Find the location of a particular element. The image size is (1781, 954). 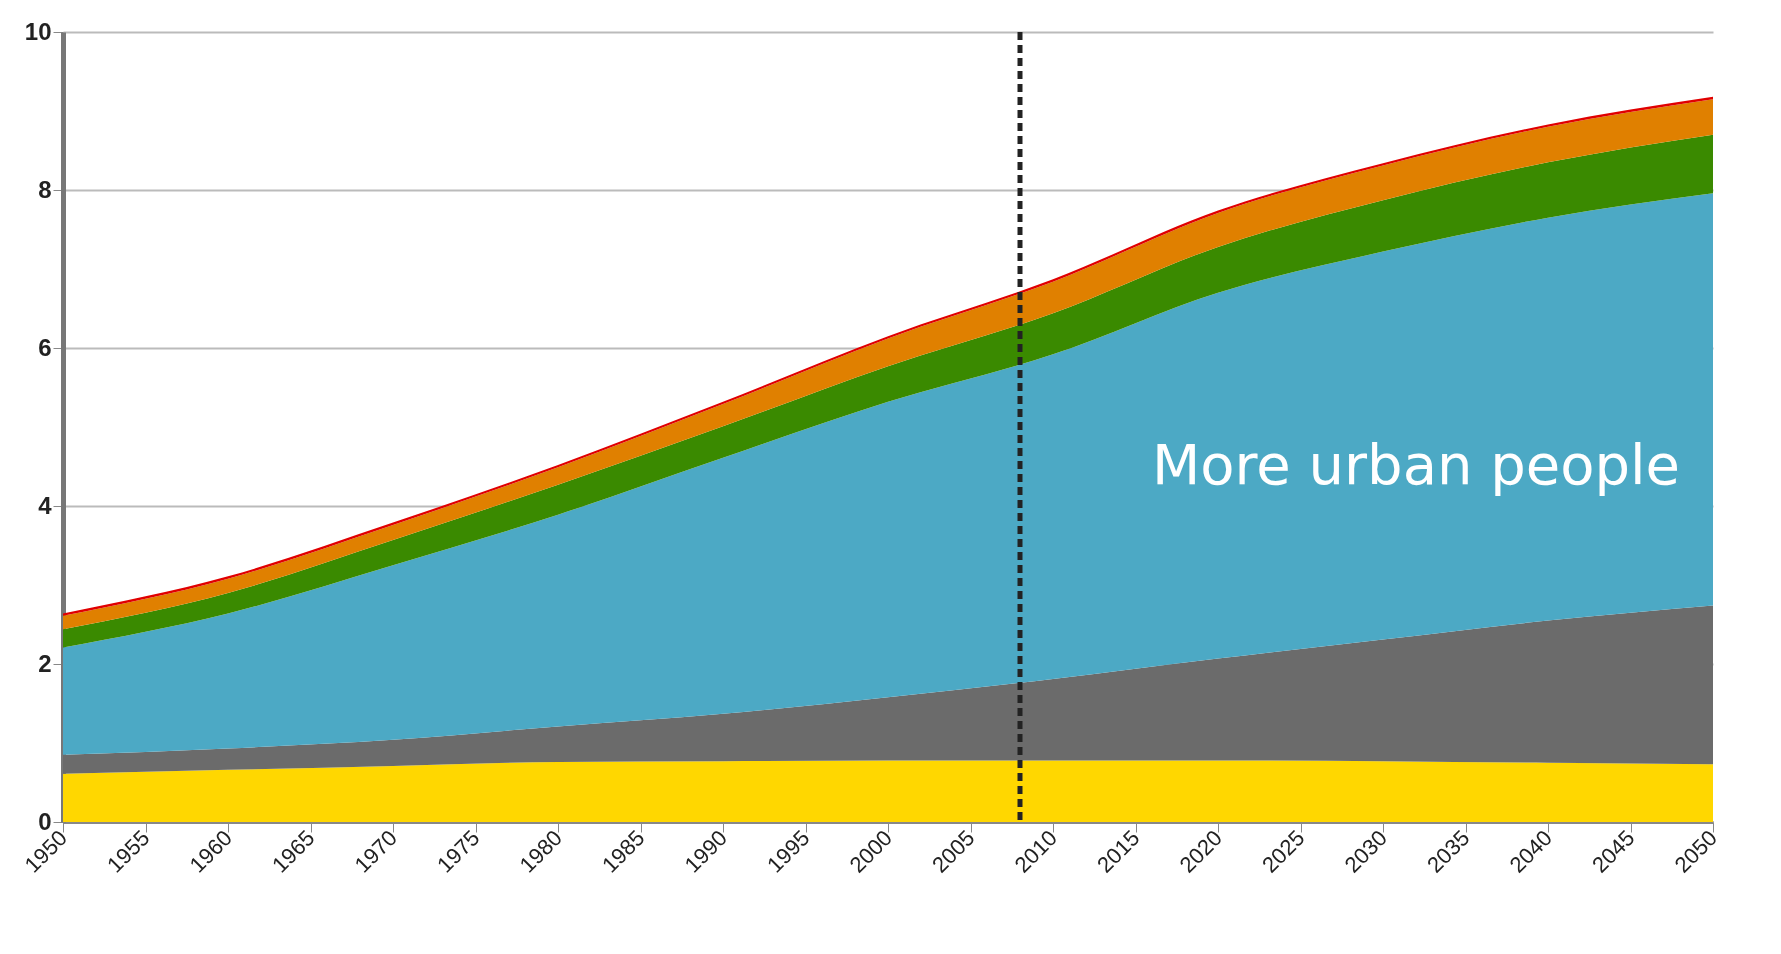

annotation: More urban people is located at coordinates (1416, 464).